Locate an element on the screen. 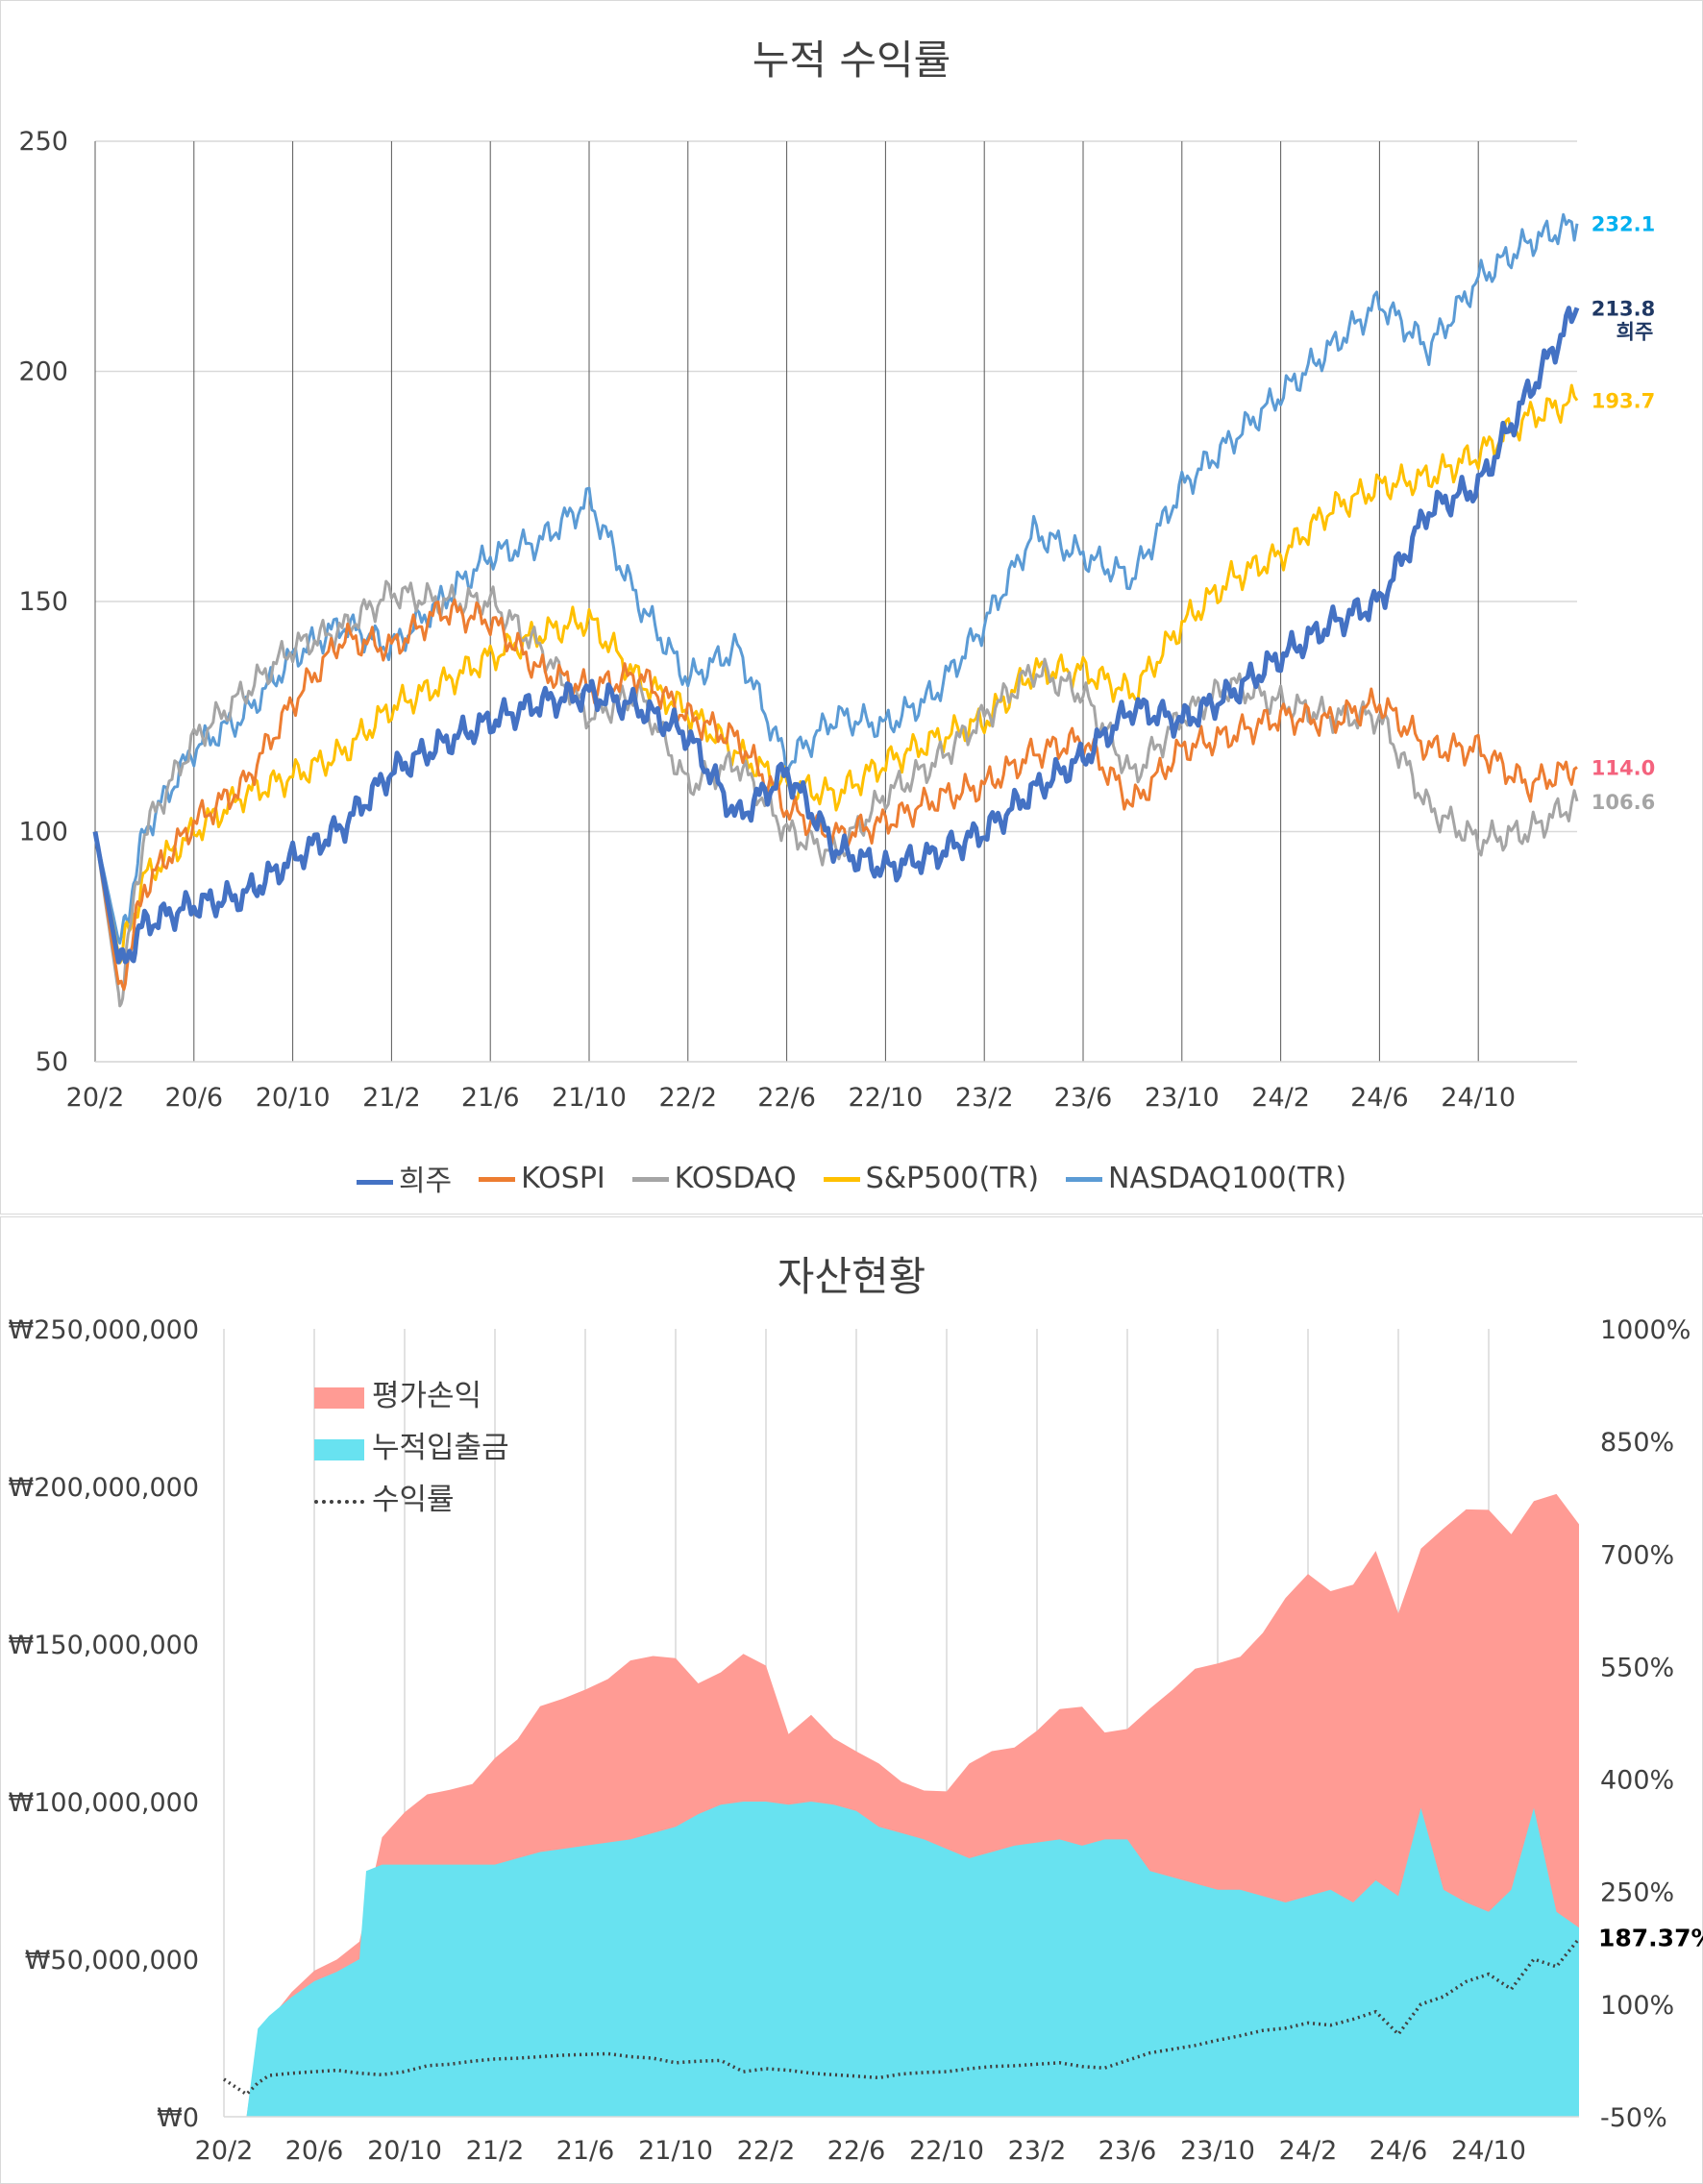  y-tick-label: 200 is located at coordinates (43, 372).